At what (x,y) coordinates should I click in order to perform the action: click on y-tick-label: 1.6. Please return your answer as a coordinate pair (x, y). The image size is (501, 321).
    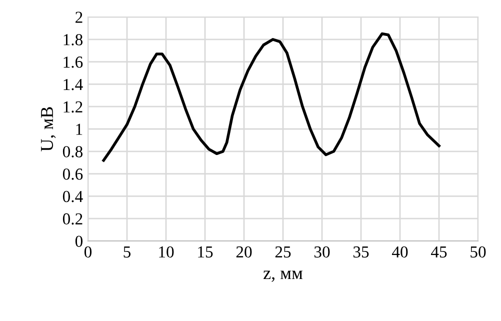
    Looking at the image, I should click on (73, 62).